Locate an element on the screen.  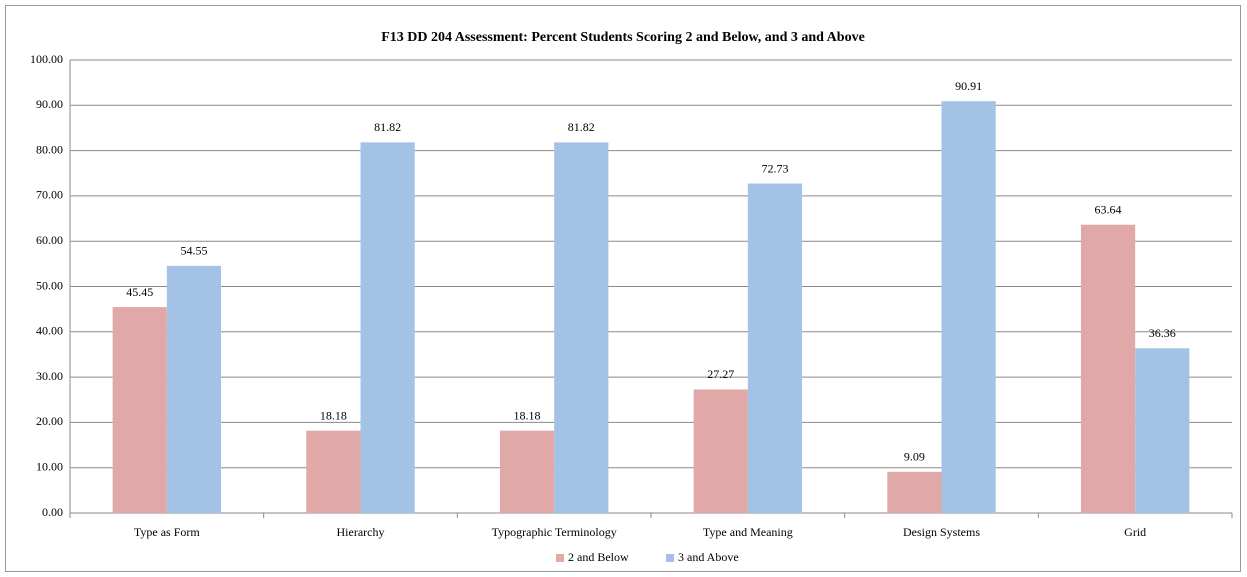
y-tick-label: 20.00 is located at coordinates (49, 421).